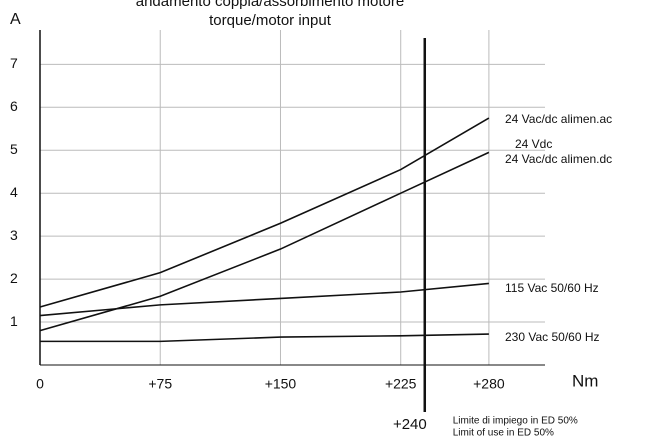 This screenshot has height=441, width=650. I want to click on y-tick-label: 5, so click(14, 149).